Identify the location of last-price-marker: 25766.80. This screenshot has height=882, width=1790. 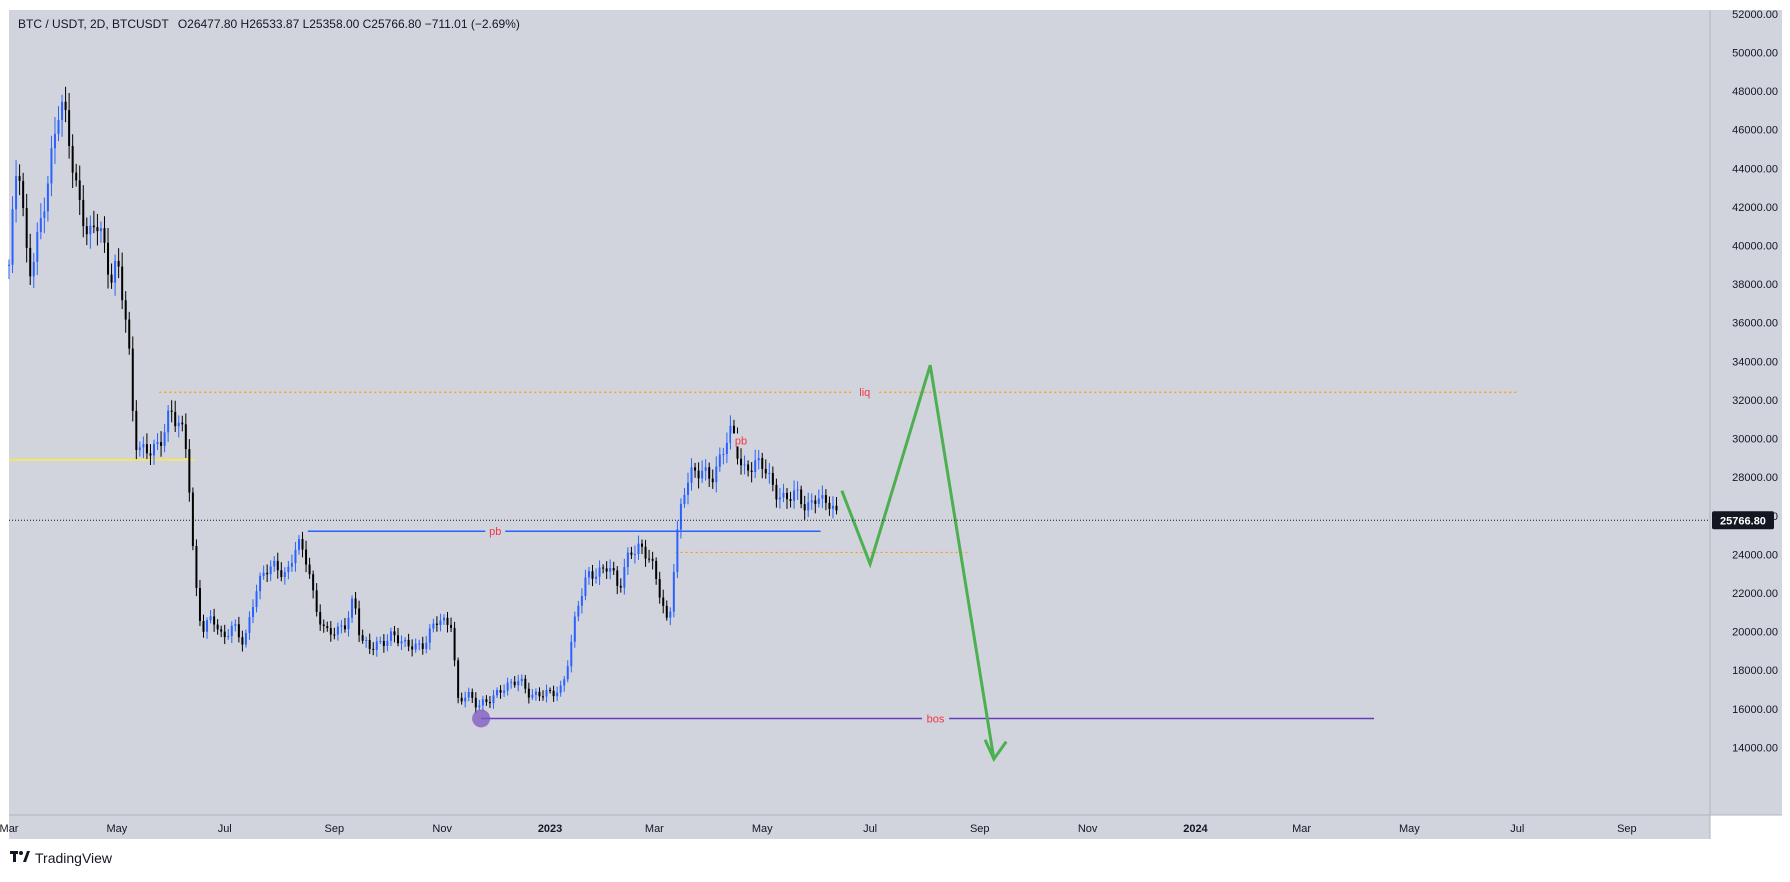
(891, 520).